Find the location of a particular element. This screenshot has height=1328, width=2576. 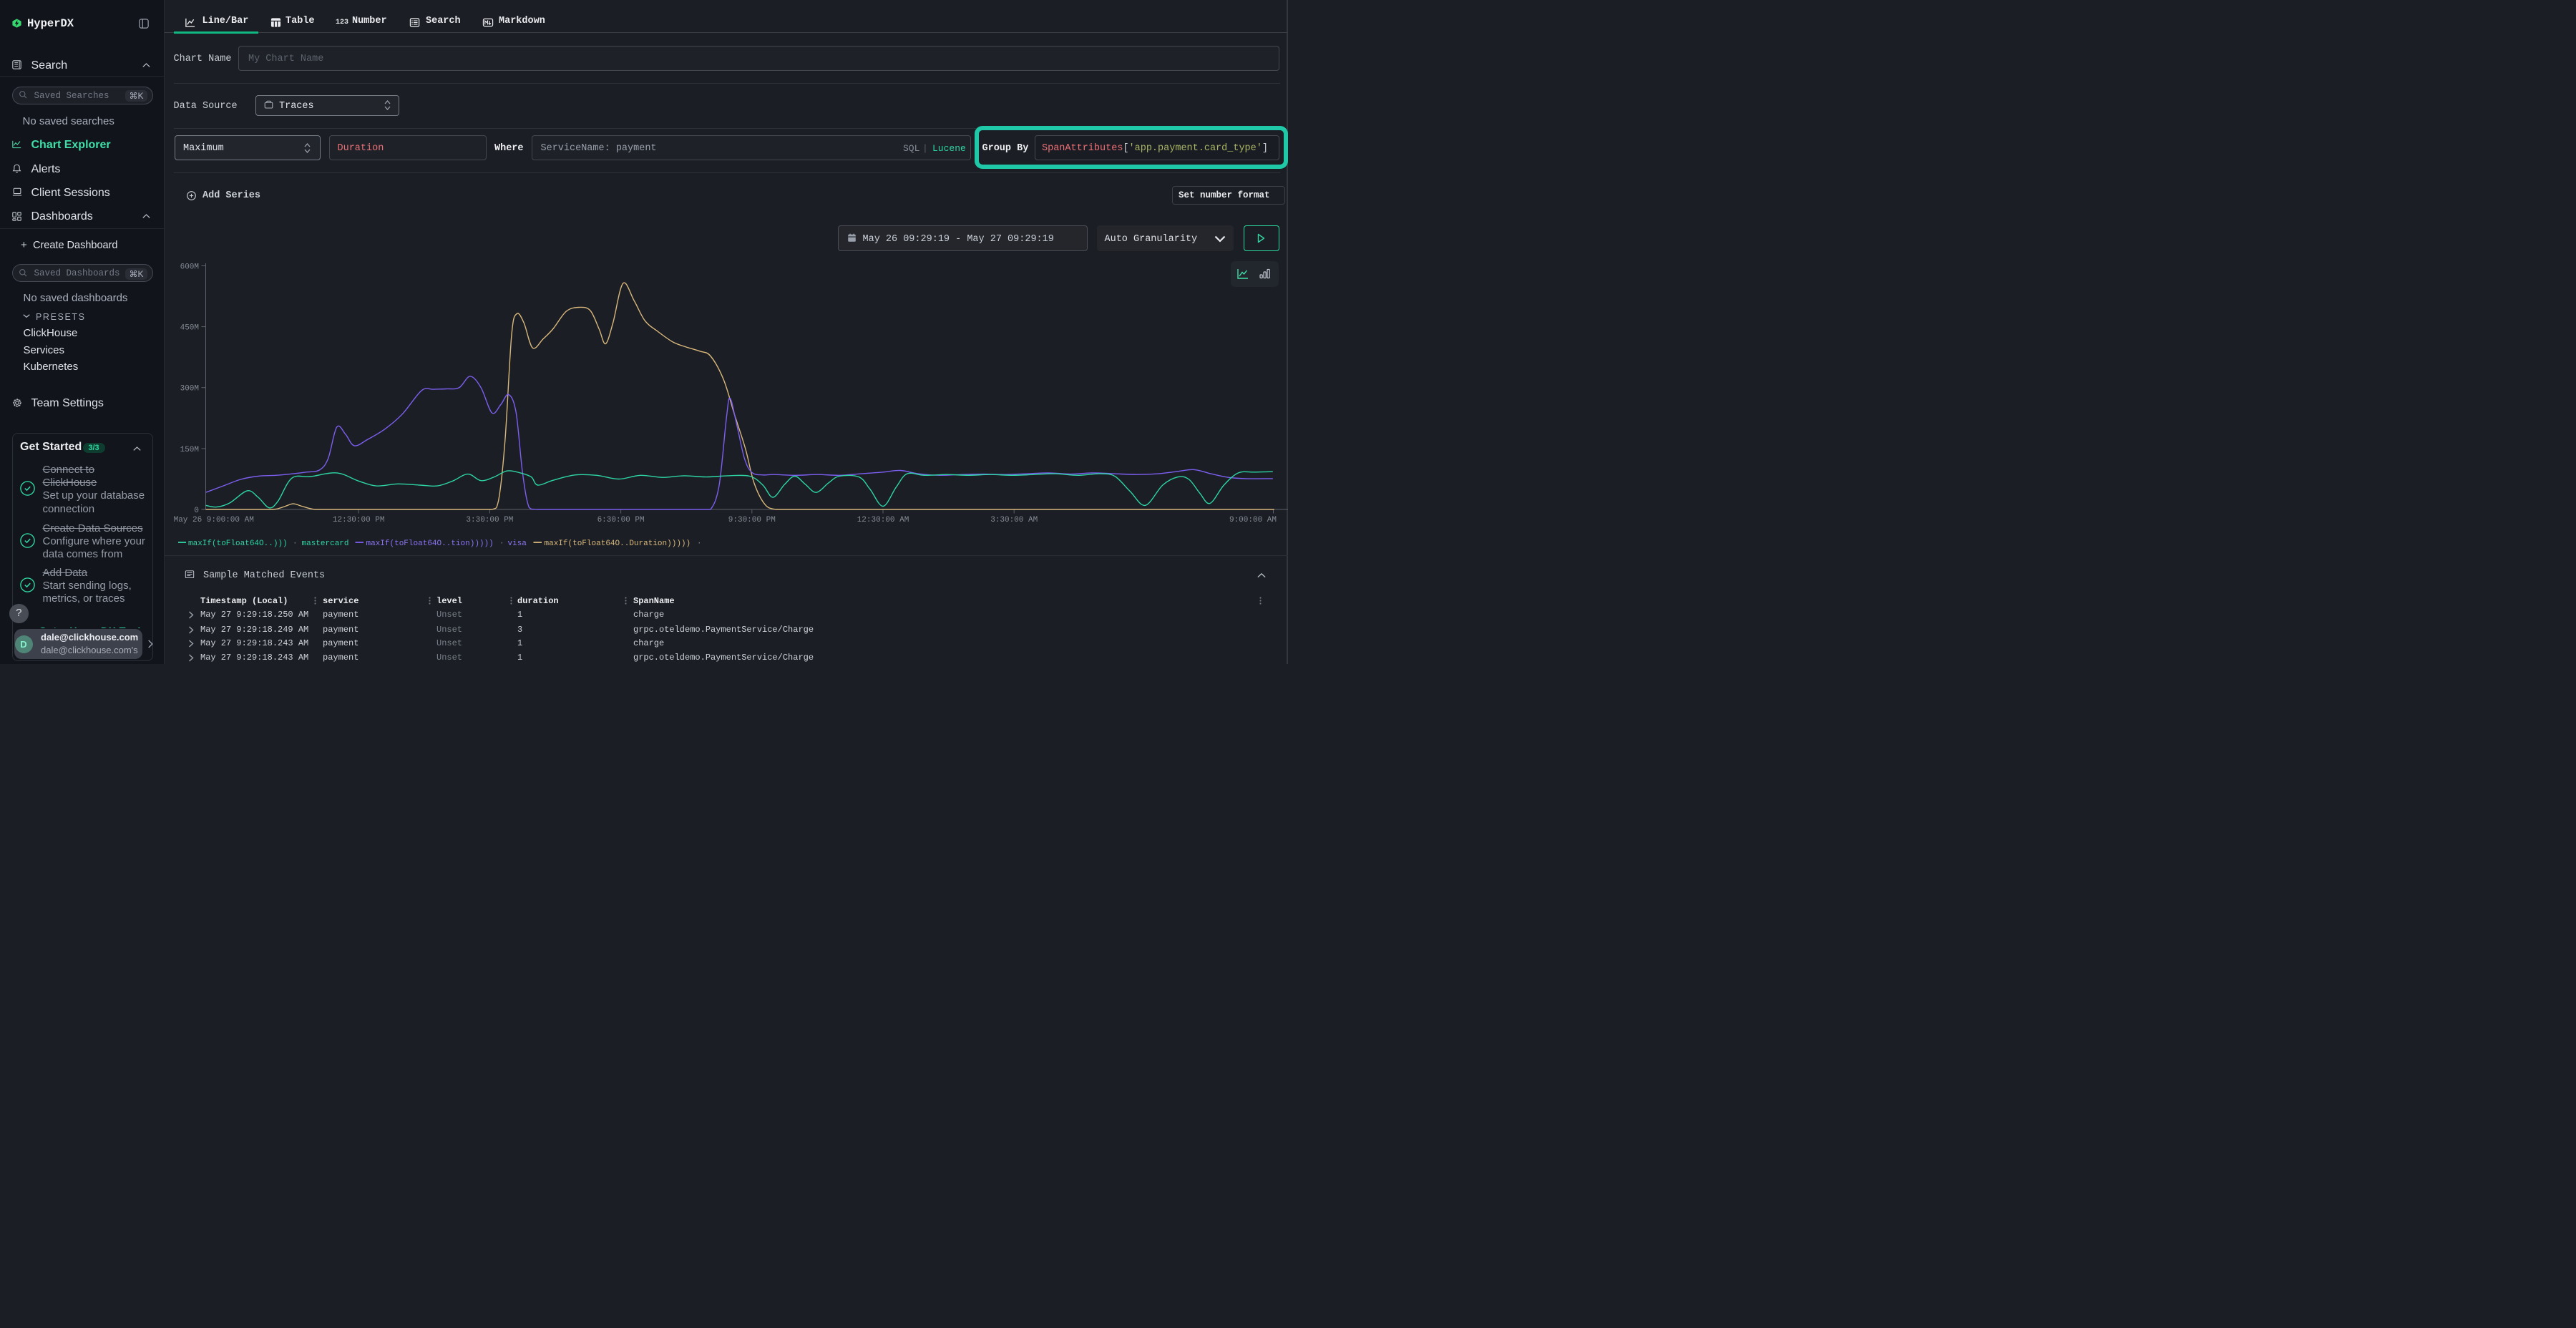

svg-text: 600M is located at coordinates (189, 267).